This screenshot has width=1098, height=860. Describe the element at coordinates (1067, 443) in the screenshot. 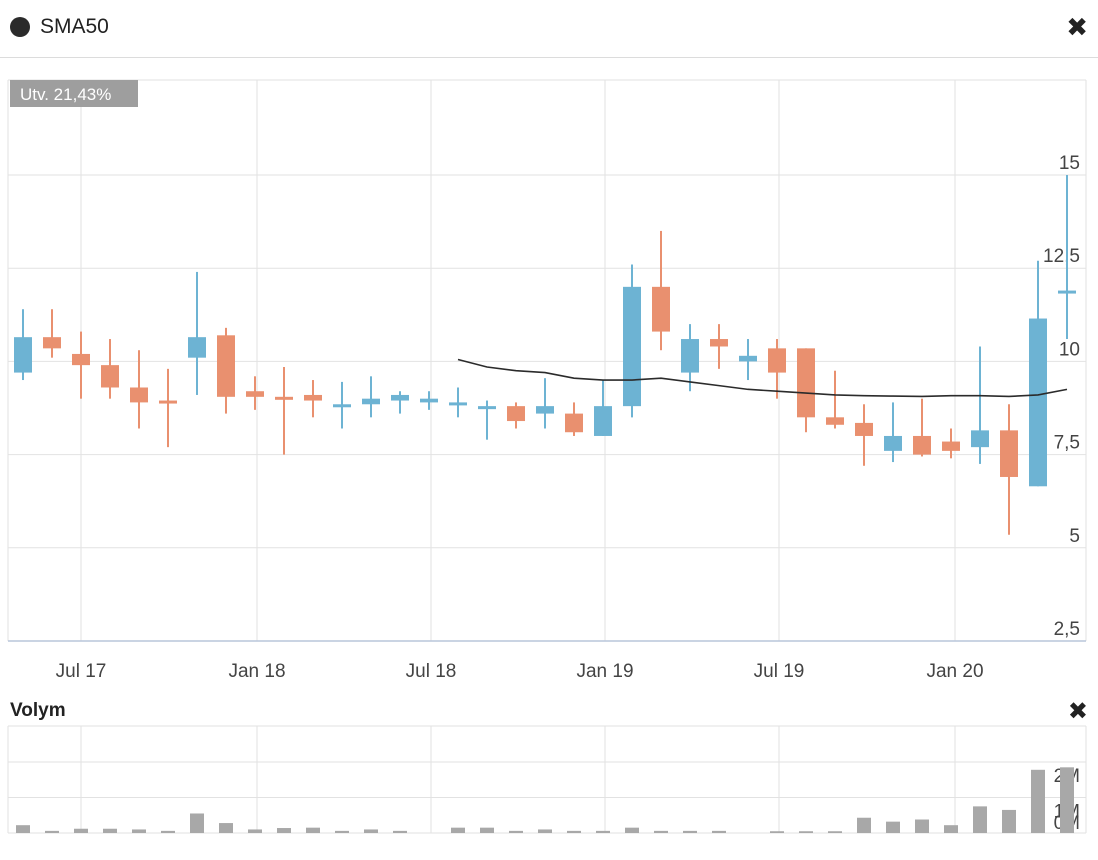

I see `y-tick-label: 7,5` at that location.